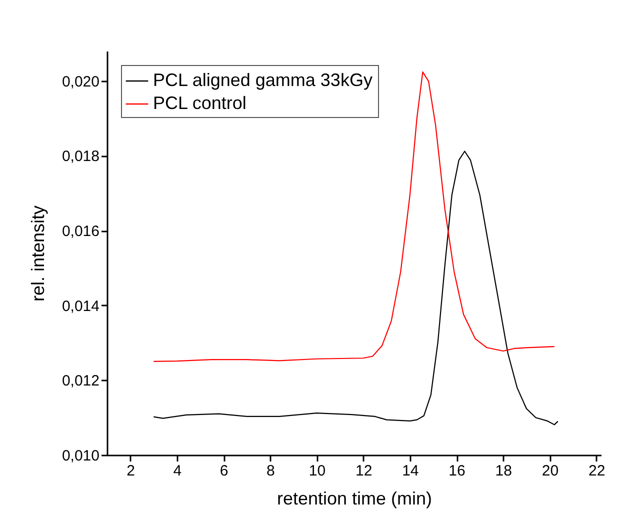  Describe the element at coordinates (550, 471) in the screenshot. I see `x-tick-label: 20` at that location.